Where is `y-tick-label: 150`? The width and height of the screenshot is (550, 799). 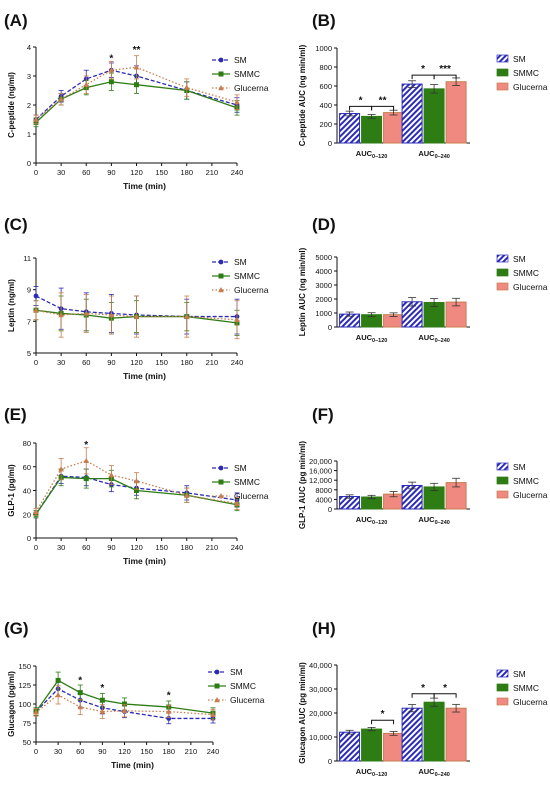 y-tick-label: 150 is located at coordinates (24, 666).